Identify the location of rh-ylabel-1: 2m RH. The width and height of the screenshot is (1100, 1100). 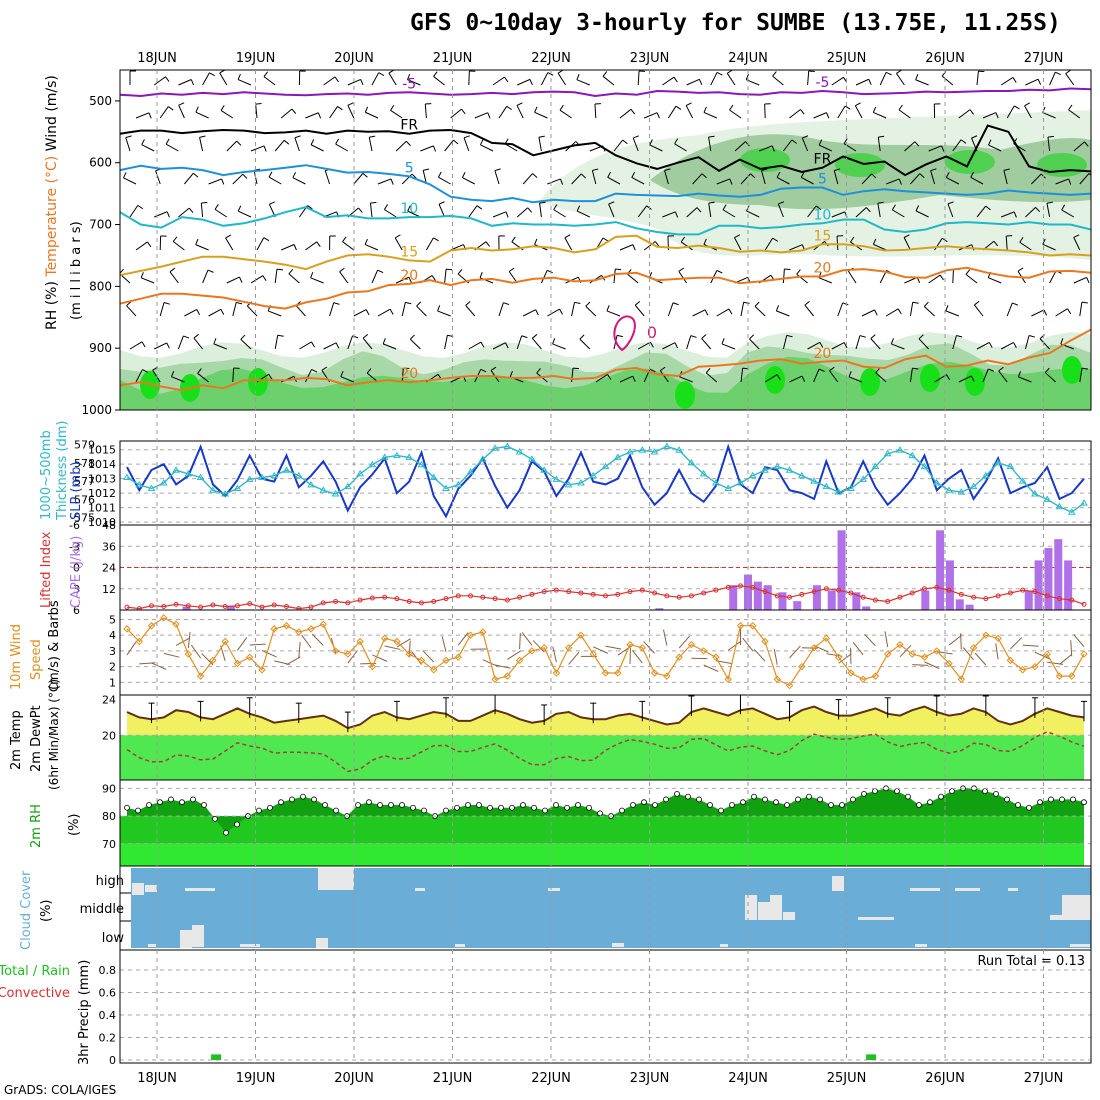
(36, 826).